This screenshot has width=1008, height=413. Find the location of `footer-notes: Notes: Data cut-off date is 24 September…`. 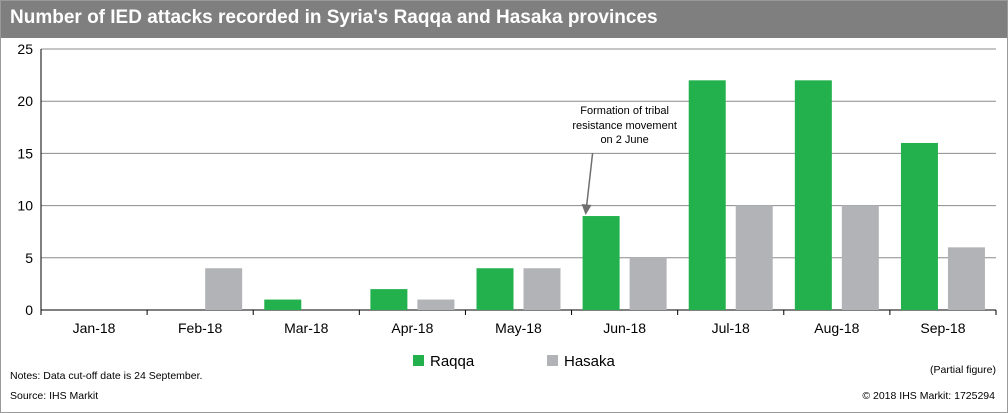

footer-notes: Notes: Data cut-off date is 24 September… is located at coordinates (106, 376).